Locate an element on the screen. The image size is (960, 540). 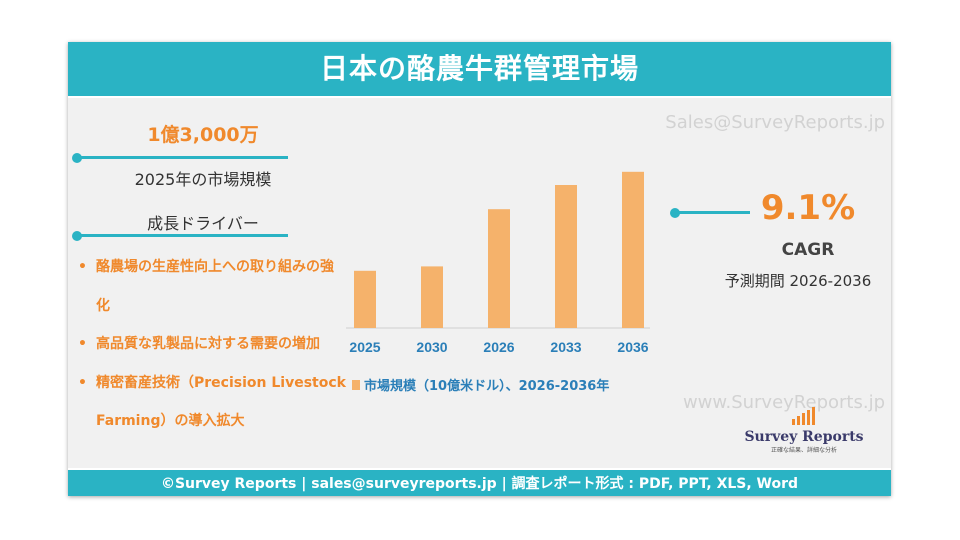
driver-item: 酪農場の生産性向上への取り組みの強化 is located at coordinates (211, 286).